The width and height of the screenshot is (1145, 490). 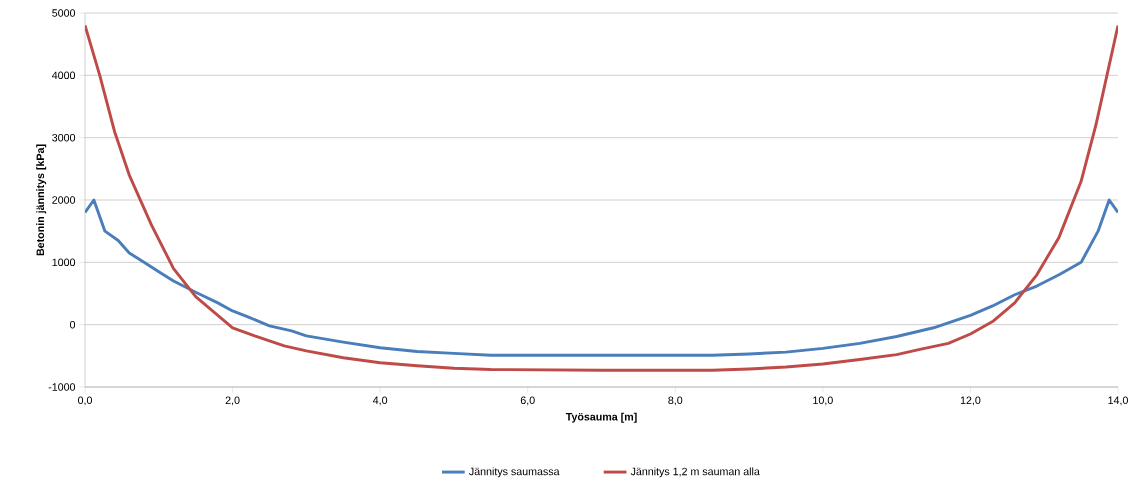 What do you see at coordinates (970, 401) in the screenshot?
I see `x-tick-label: 12,0` at bounding box center [970, 401].